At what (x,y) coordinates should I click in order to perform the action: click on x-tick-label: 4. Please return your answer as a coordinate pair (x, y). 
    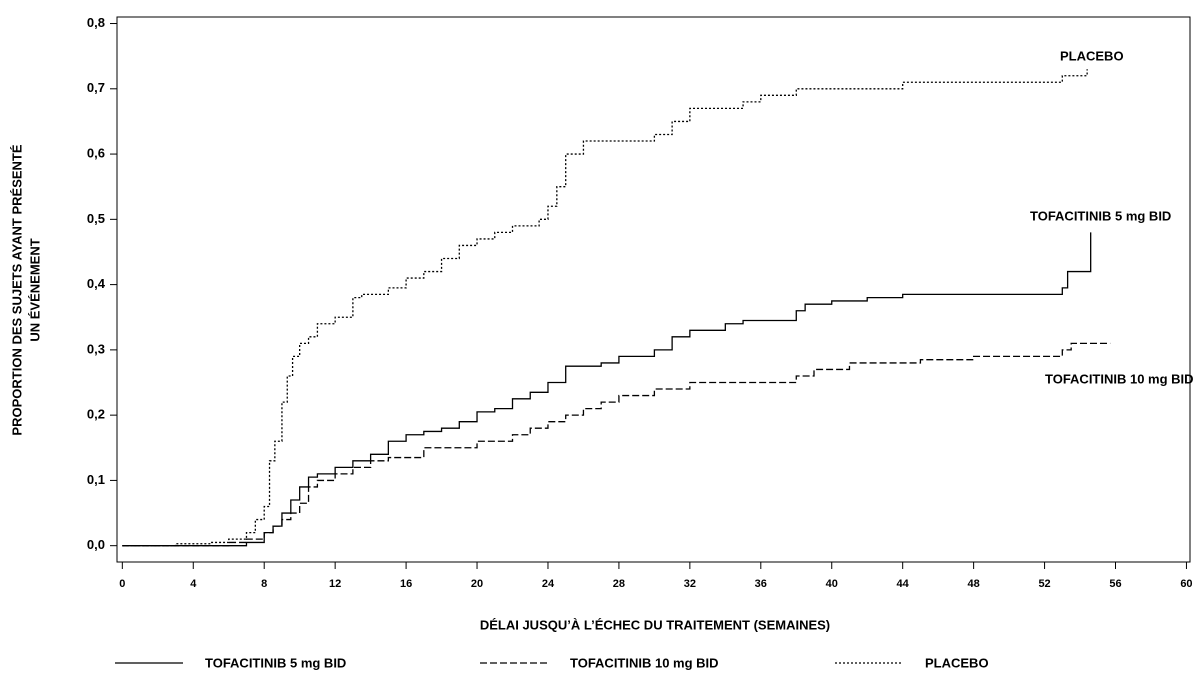
    Looking at the image, I should click on (193, 584).